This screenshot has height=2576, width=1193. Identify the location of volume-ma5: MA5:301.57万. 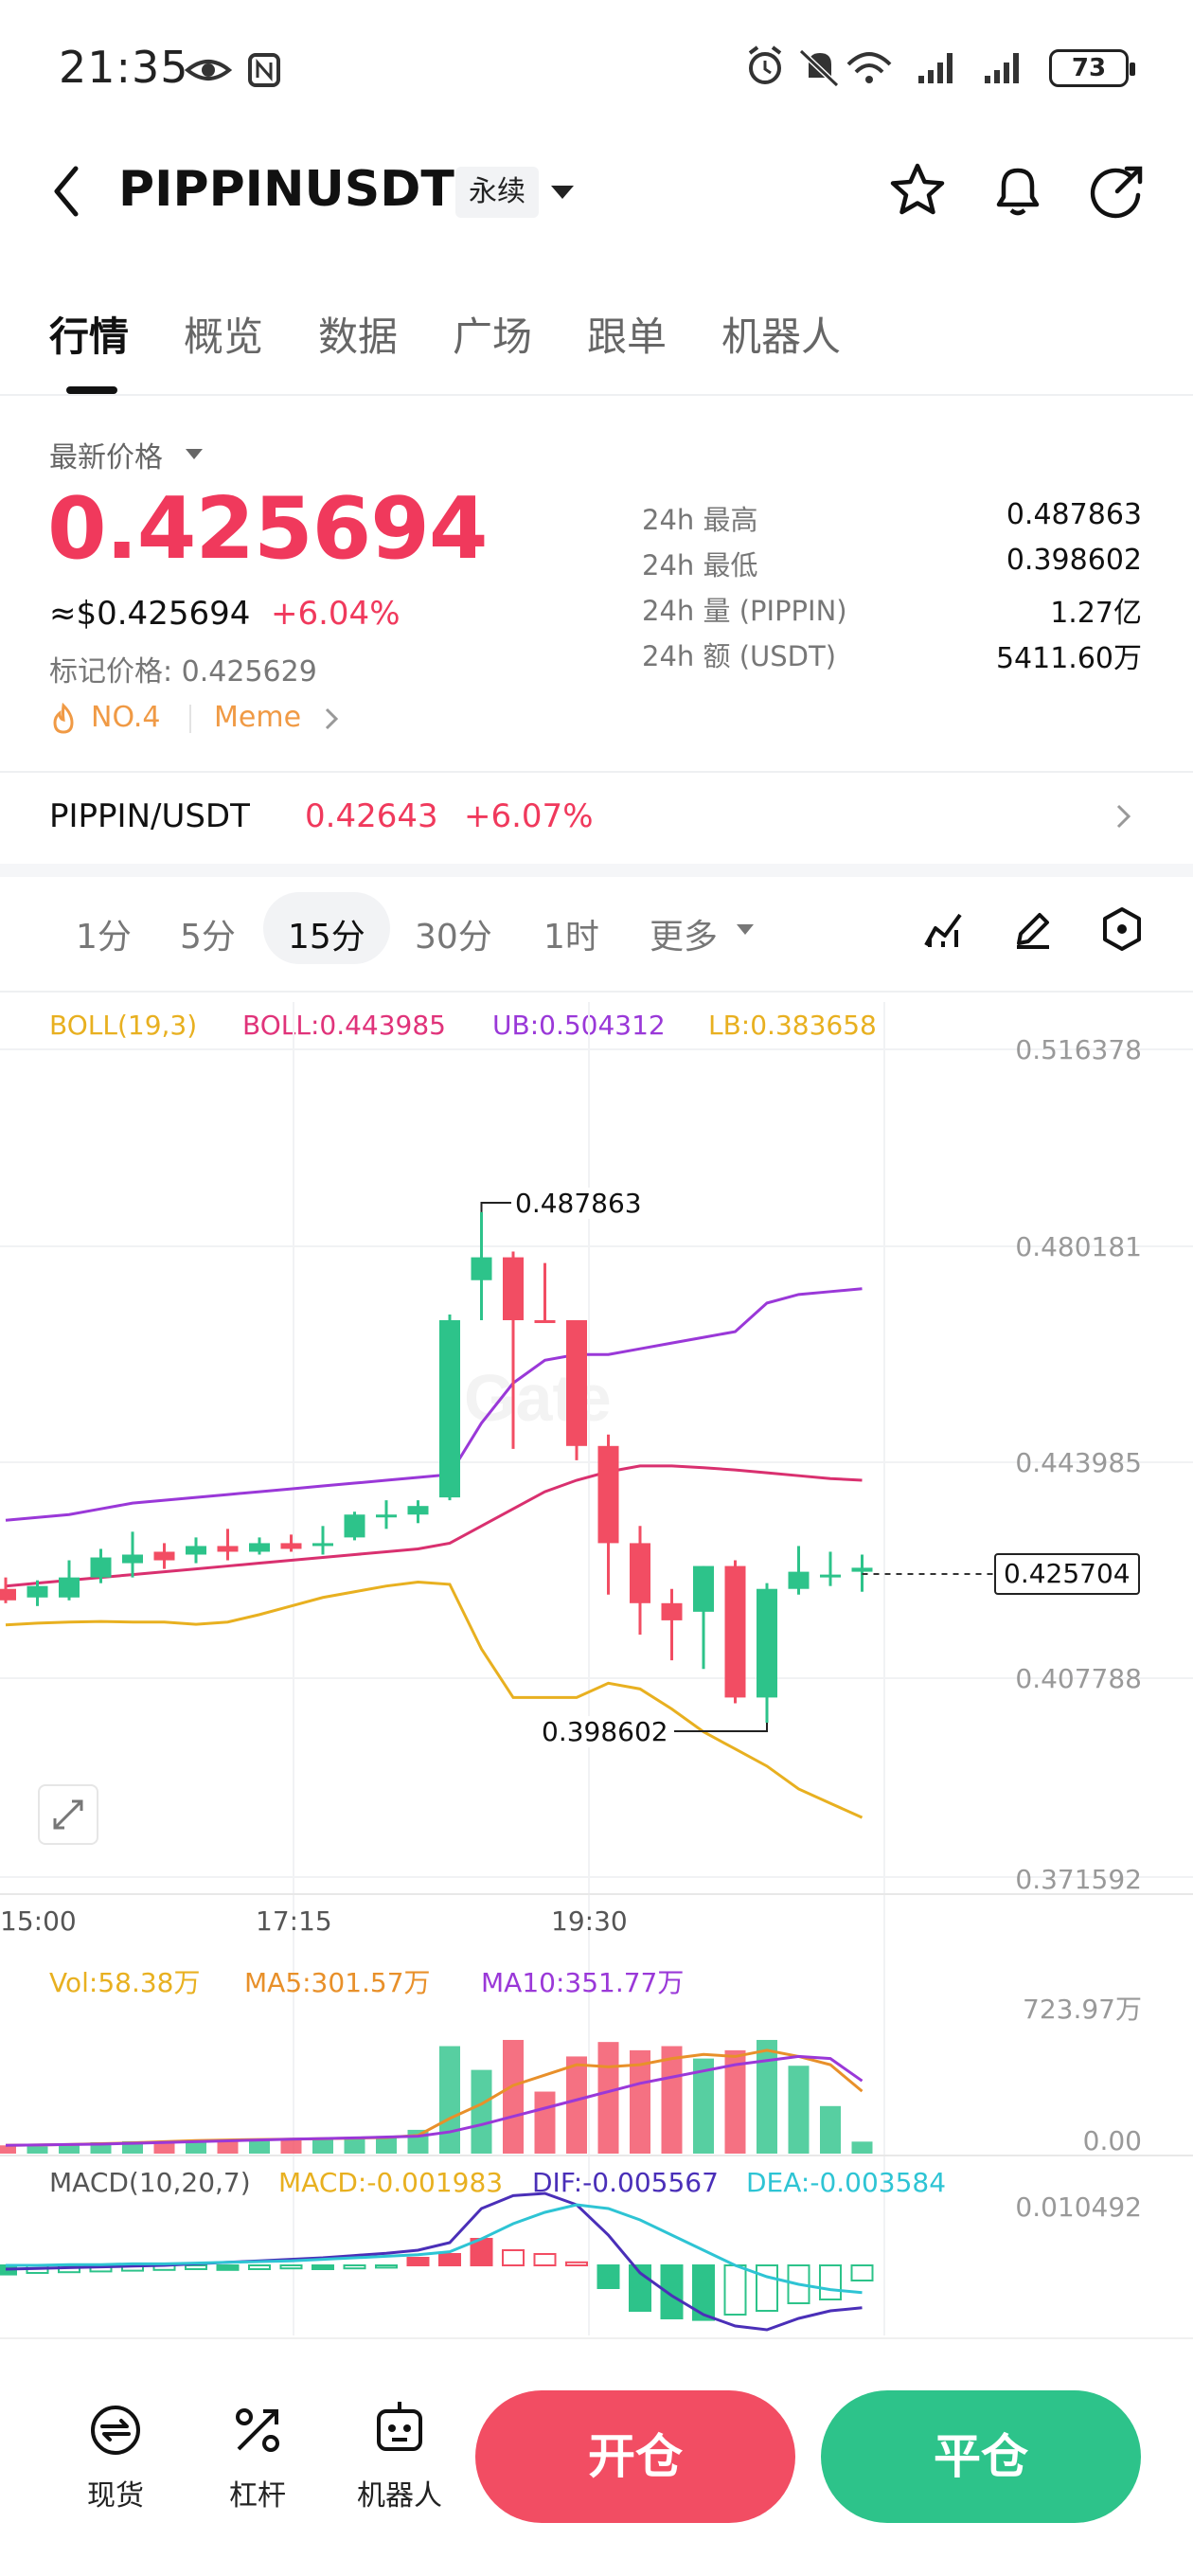
(337, 1982).